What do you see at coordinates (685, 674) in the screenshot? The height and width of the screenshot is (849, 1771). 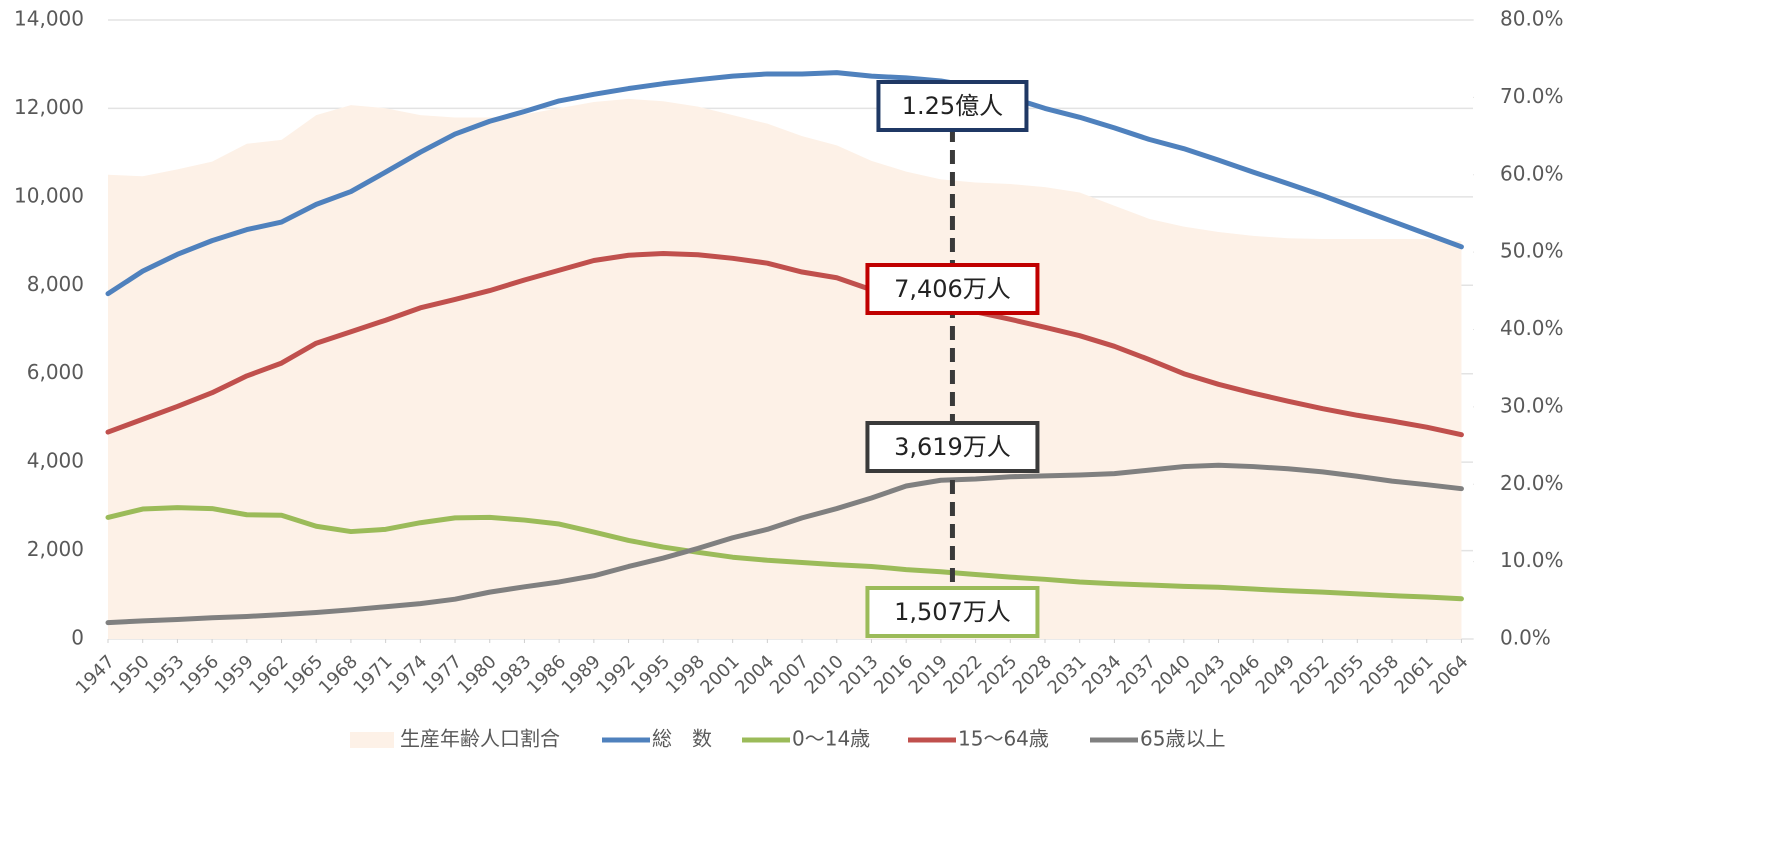 I see `x-tick-label: 1998` at bounding box center [685, 674].